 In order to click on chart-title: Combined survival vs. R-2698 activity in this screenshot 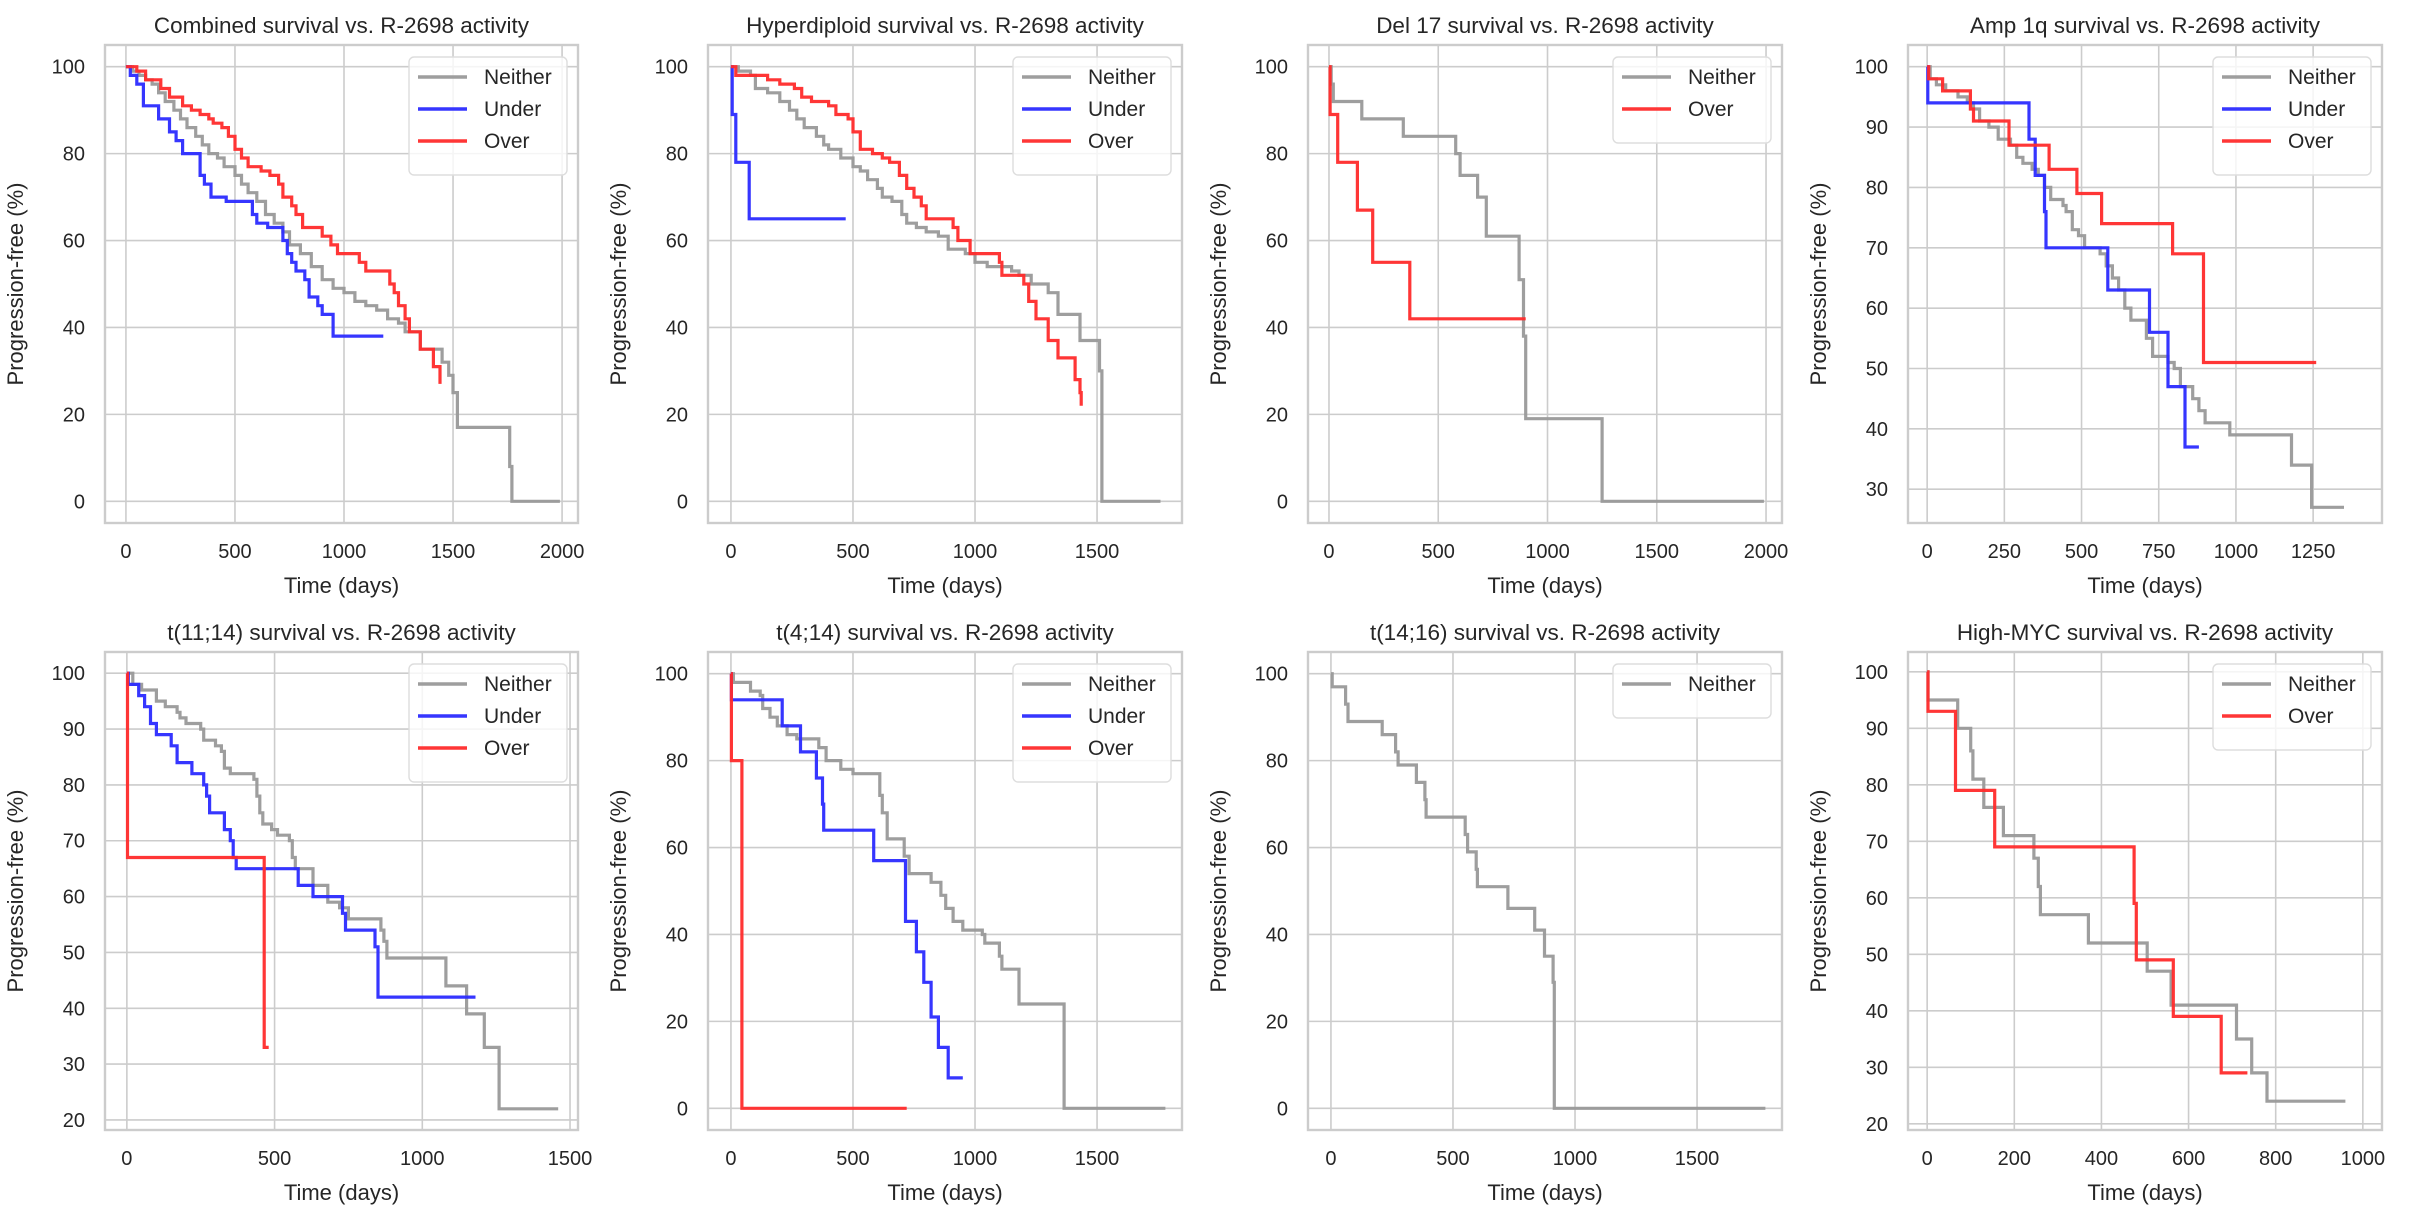, I will do `click(342, 25)`.